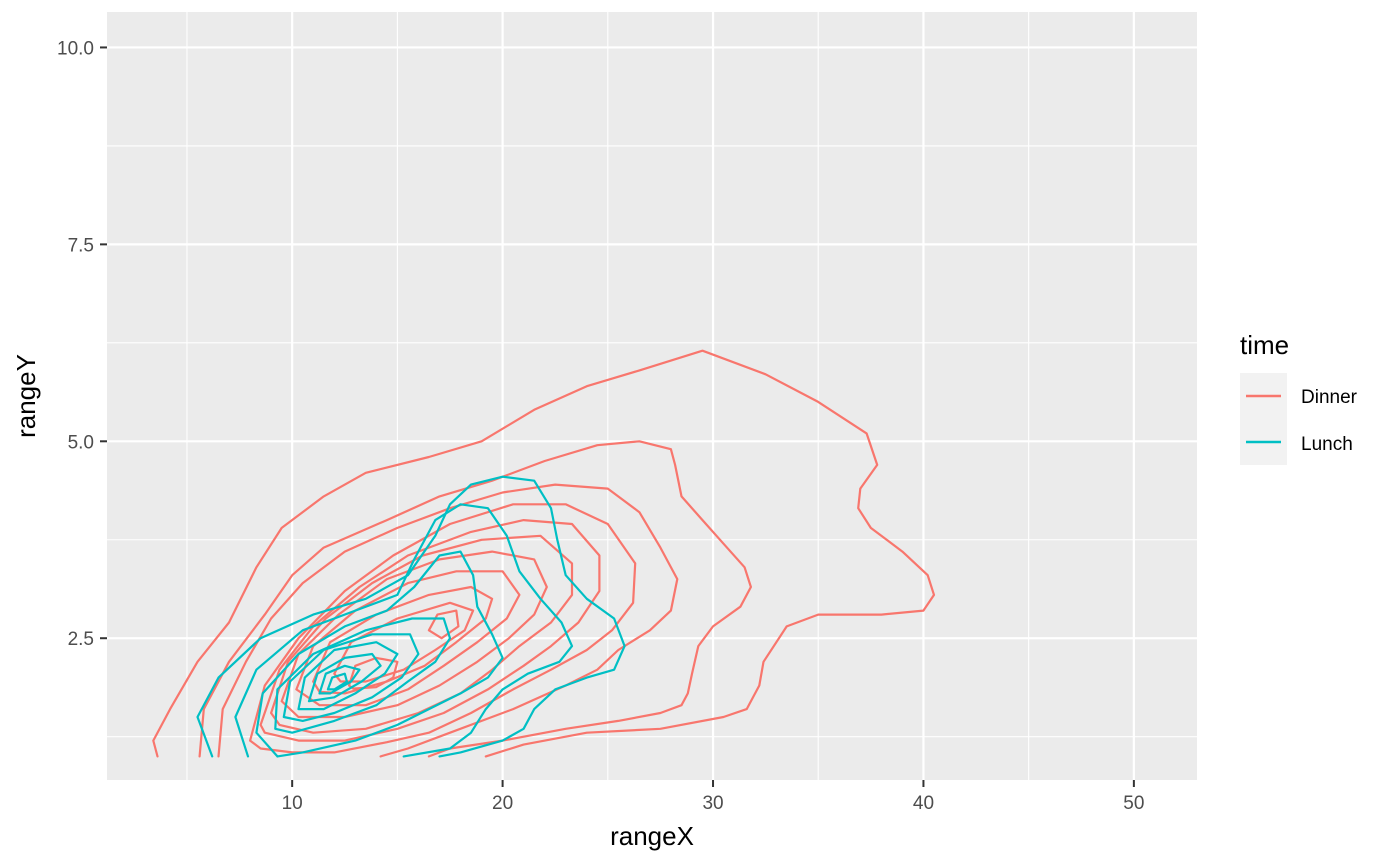 This screenshot has height=865, width=1400. I want to click on legend-title: time, so click(1264, 345).